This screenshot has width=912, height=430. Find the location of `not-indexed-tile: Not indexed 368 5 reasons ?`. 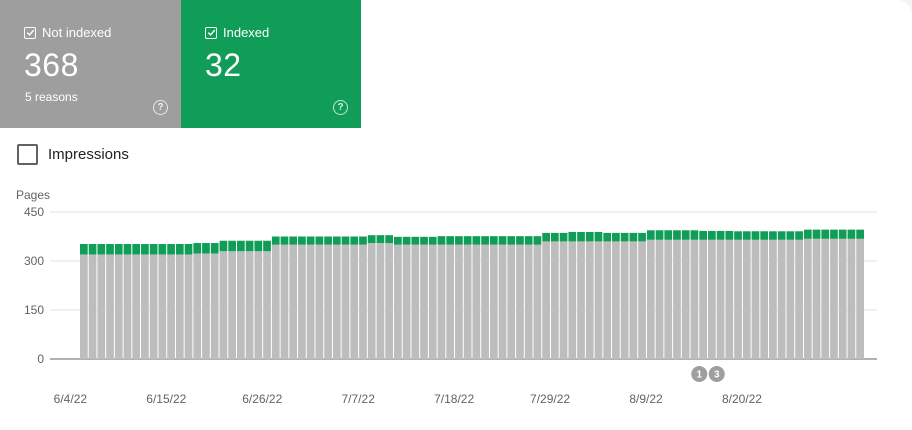

not-indexed-tile: Not indexed 368 5 reasons ? is located at coordinates (90, 64).